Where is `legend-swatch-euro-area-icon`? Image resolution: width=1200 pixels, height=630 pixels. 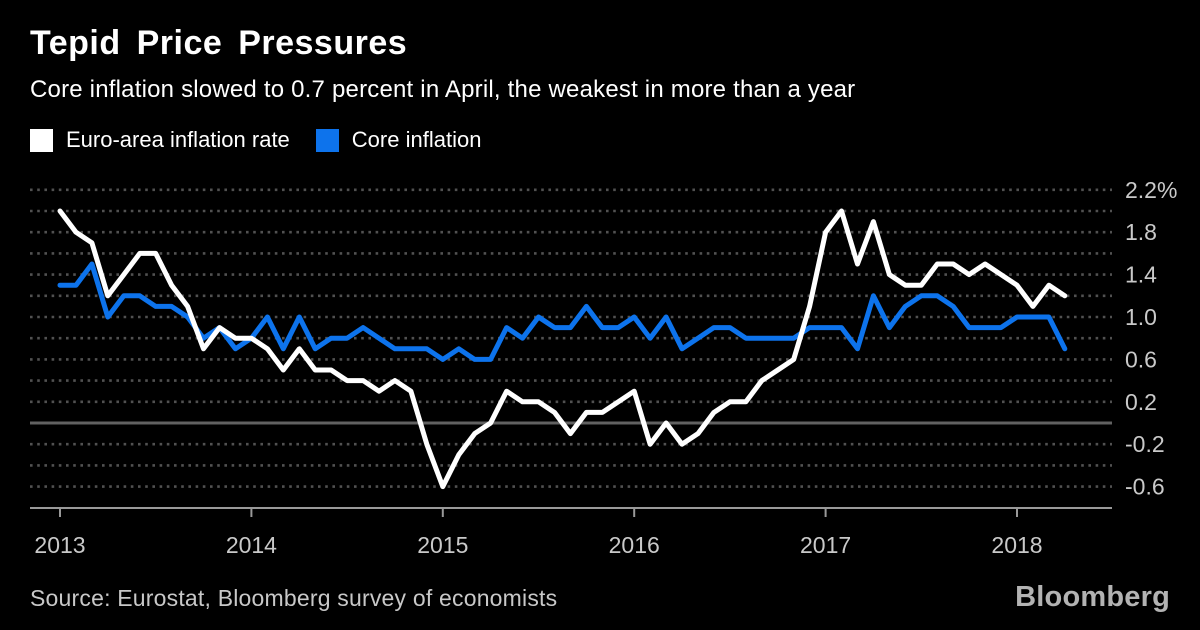
legend-swatch-euro-area-icon is located at coordinates (41, 140).